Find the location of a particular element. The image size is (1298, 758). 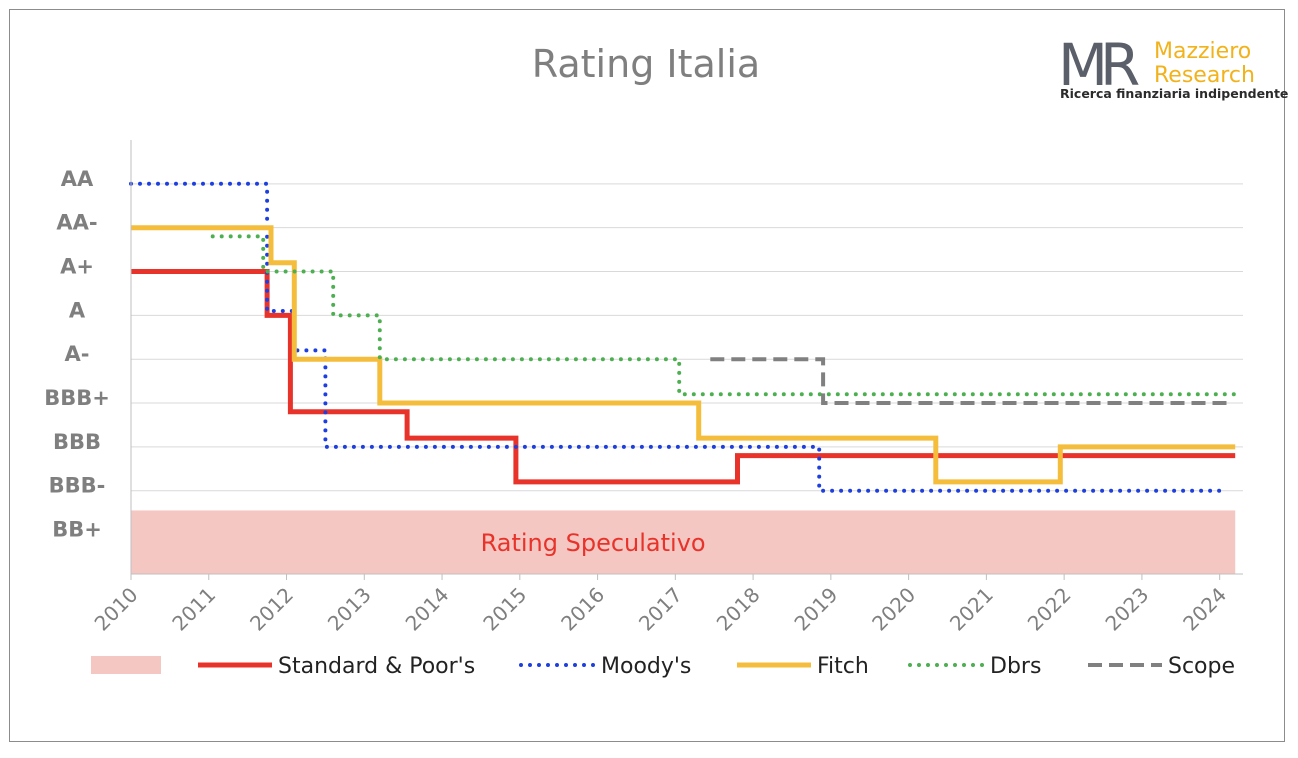

y-tick-label: BBB is located at coordinates (77, 442).